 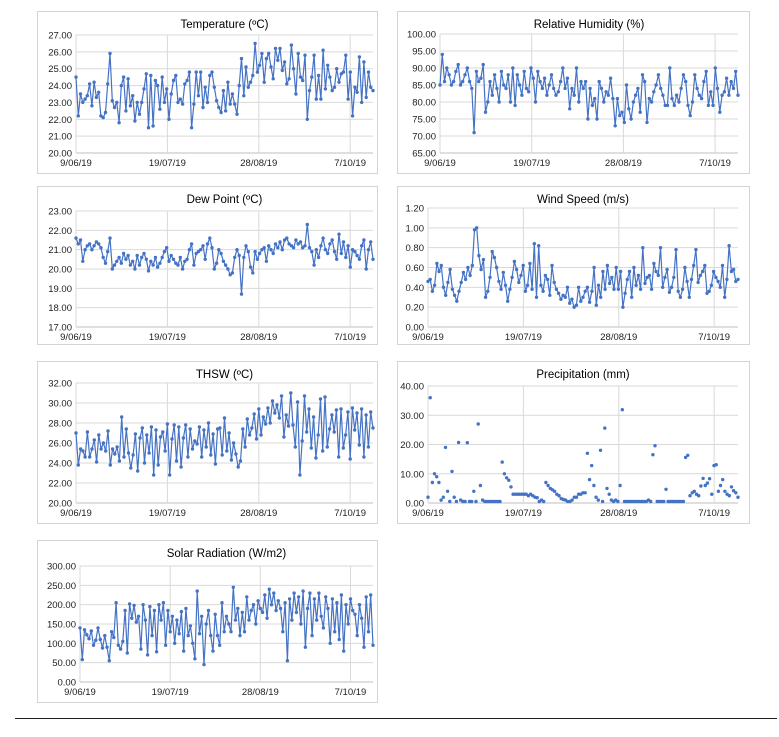 What do you see at coordinates (60, 444) in the screenshot?
I see `thsw-y-tick-label: 26.00` at bounding box center [60, 444].